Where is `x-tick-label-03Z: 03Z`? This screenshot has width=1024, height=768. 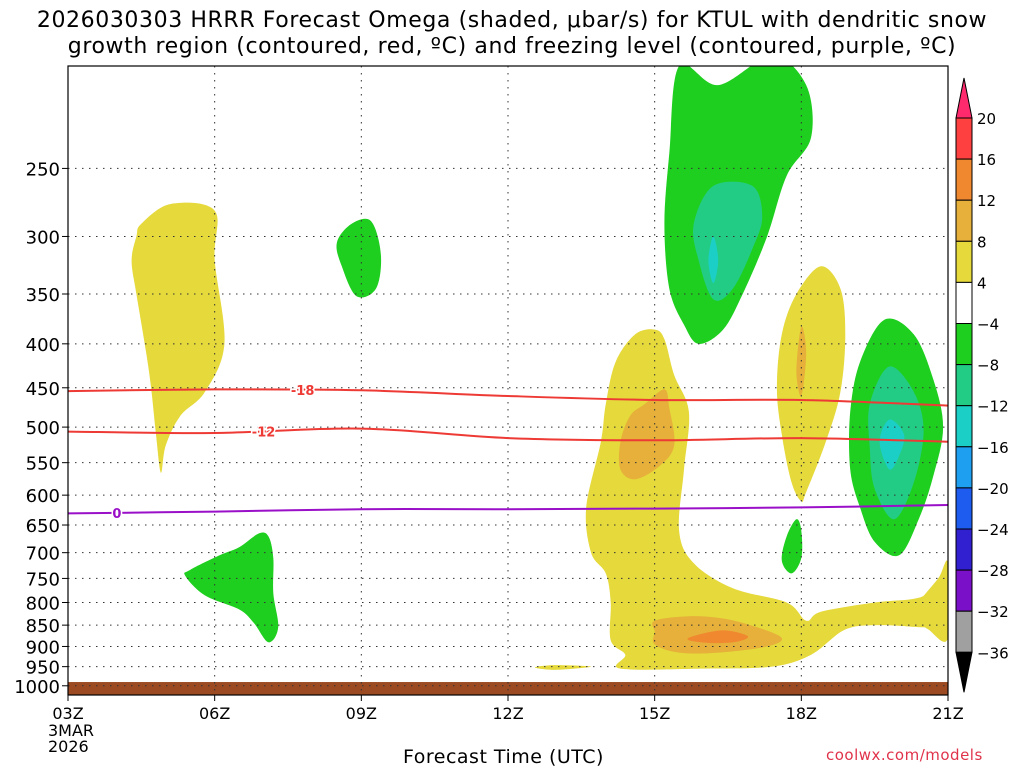 x-tick-label-03Z: 03Z is located at coordinates (67, 713).